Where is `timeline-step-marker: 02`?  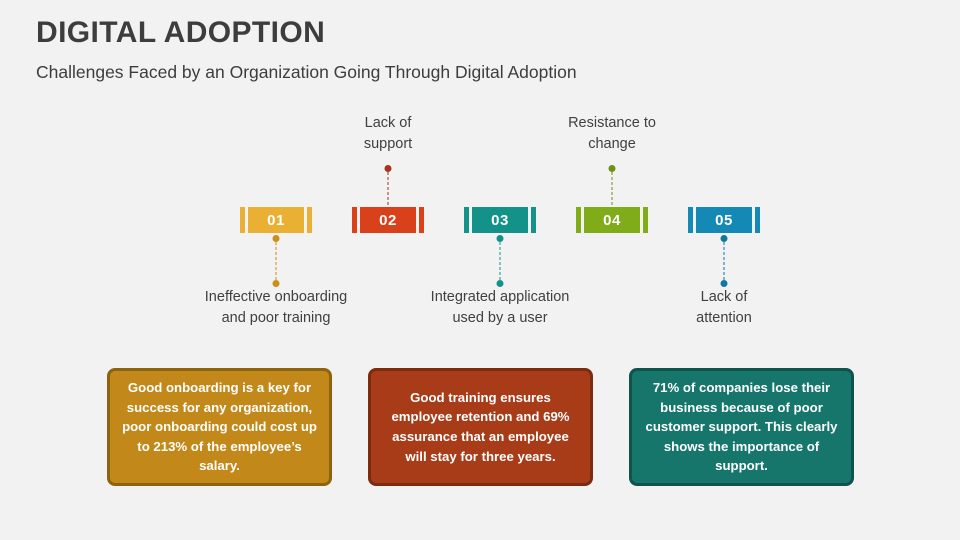
timeline-step-marker: 02 is located at coordinates (388, 220).